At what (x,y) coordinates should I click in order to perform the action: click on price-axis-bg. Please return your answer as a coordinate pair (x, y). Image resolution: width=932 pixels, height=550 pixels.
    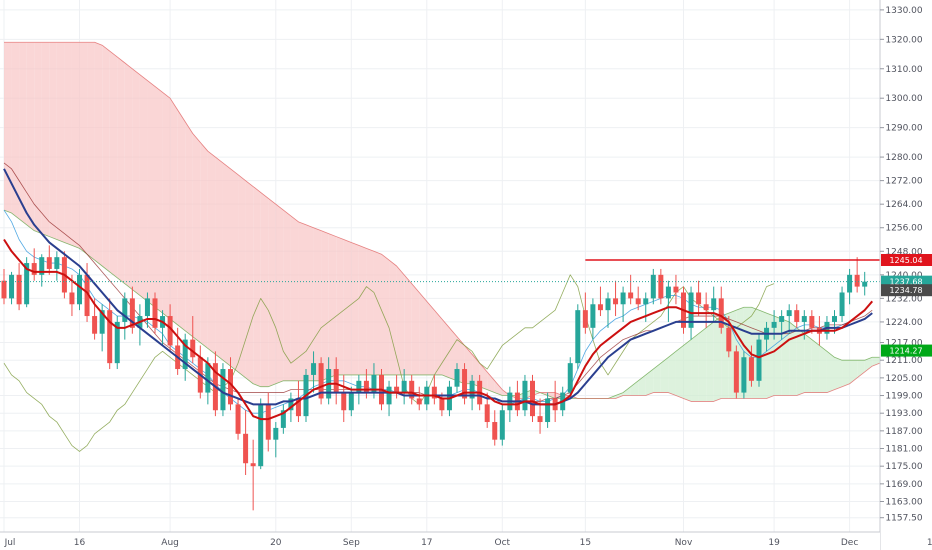
    Looking at the image, I should click on (906, 275).